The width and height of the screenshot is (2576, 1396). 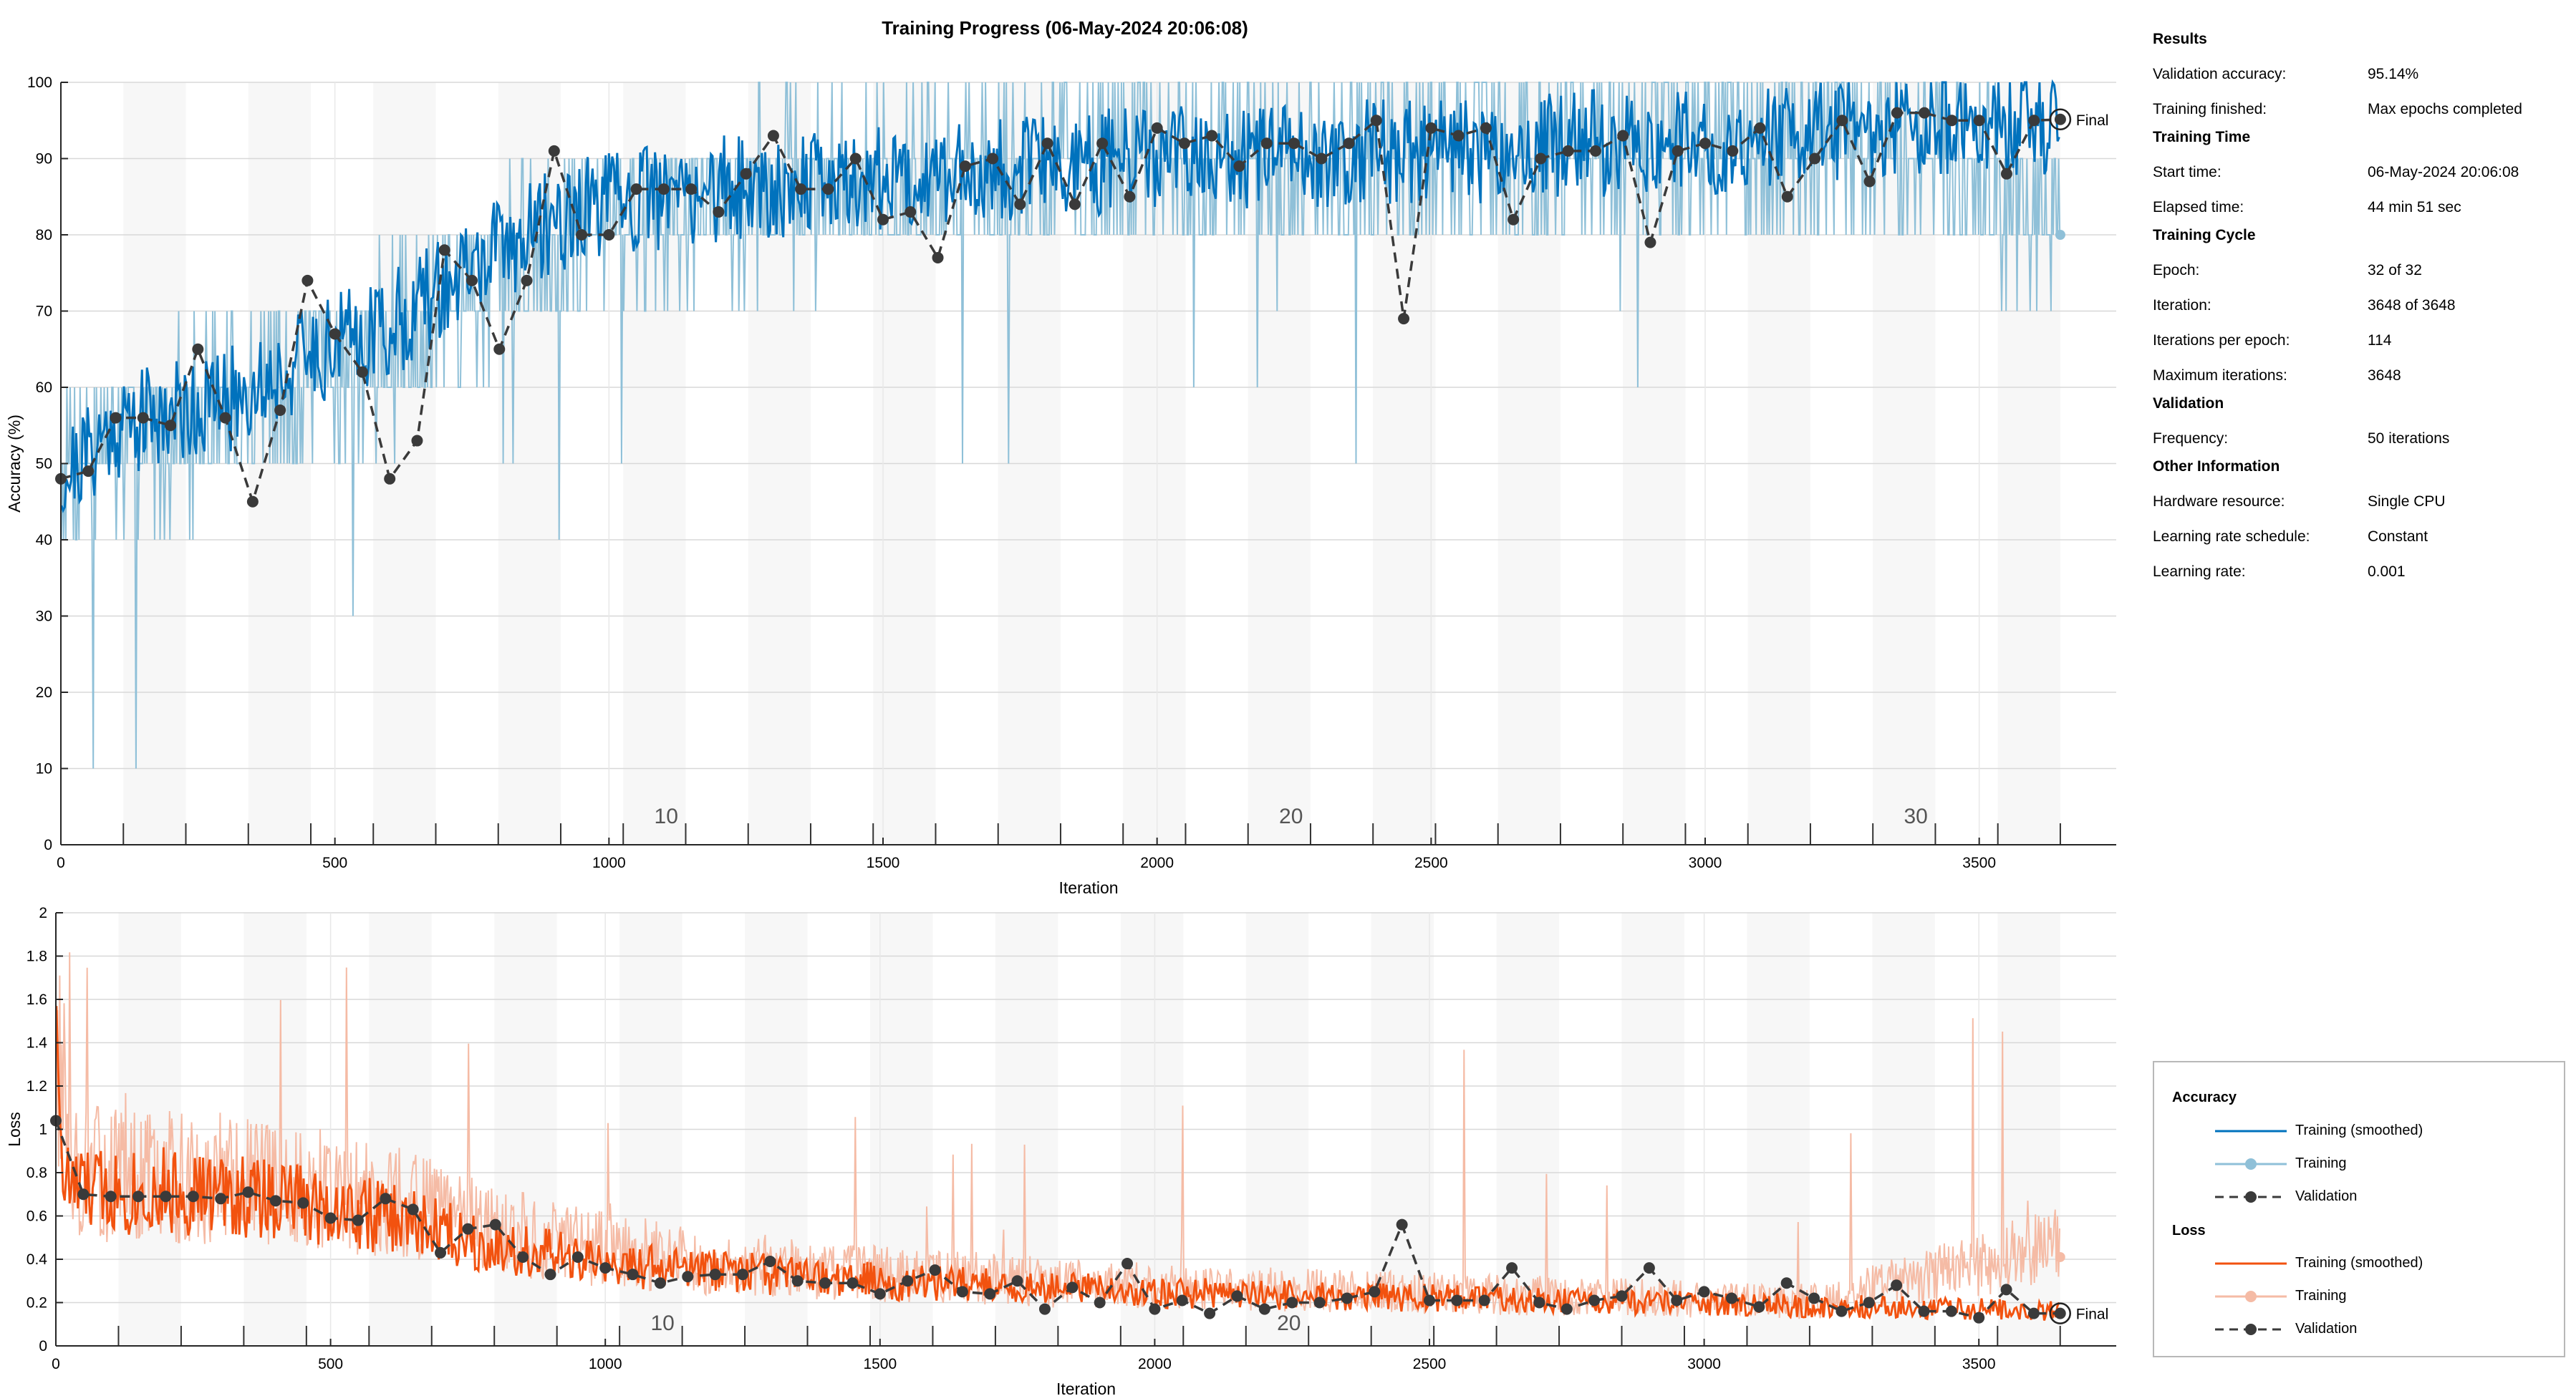 I want to click on y-tick-label: 0.4, so click(x=37, y=1259).